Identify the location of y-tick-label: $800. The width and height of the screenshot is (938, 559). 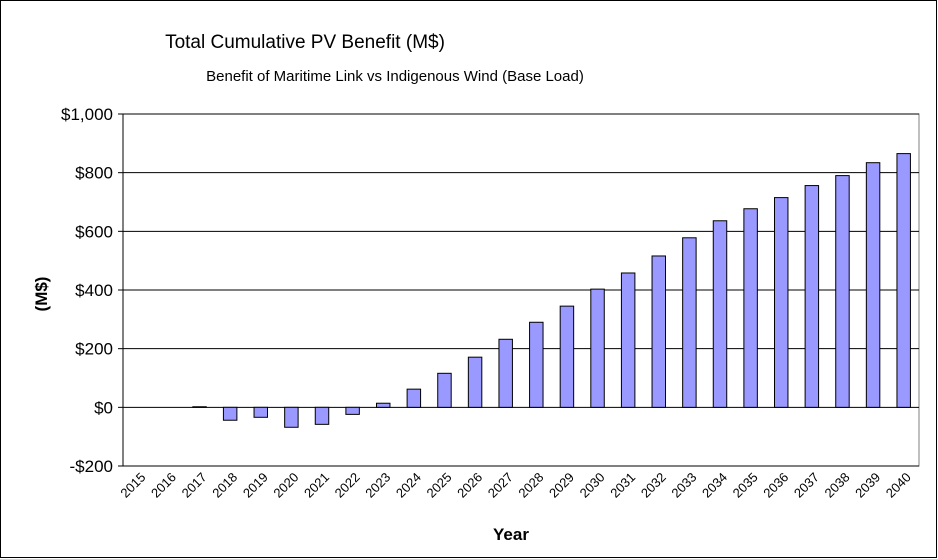
(94, 173).